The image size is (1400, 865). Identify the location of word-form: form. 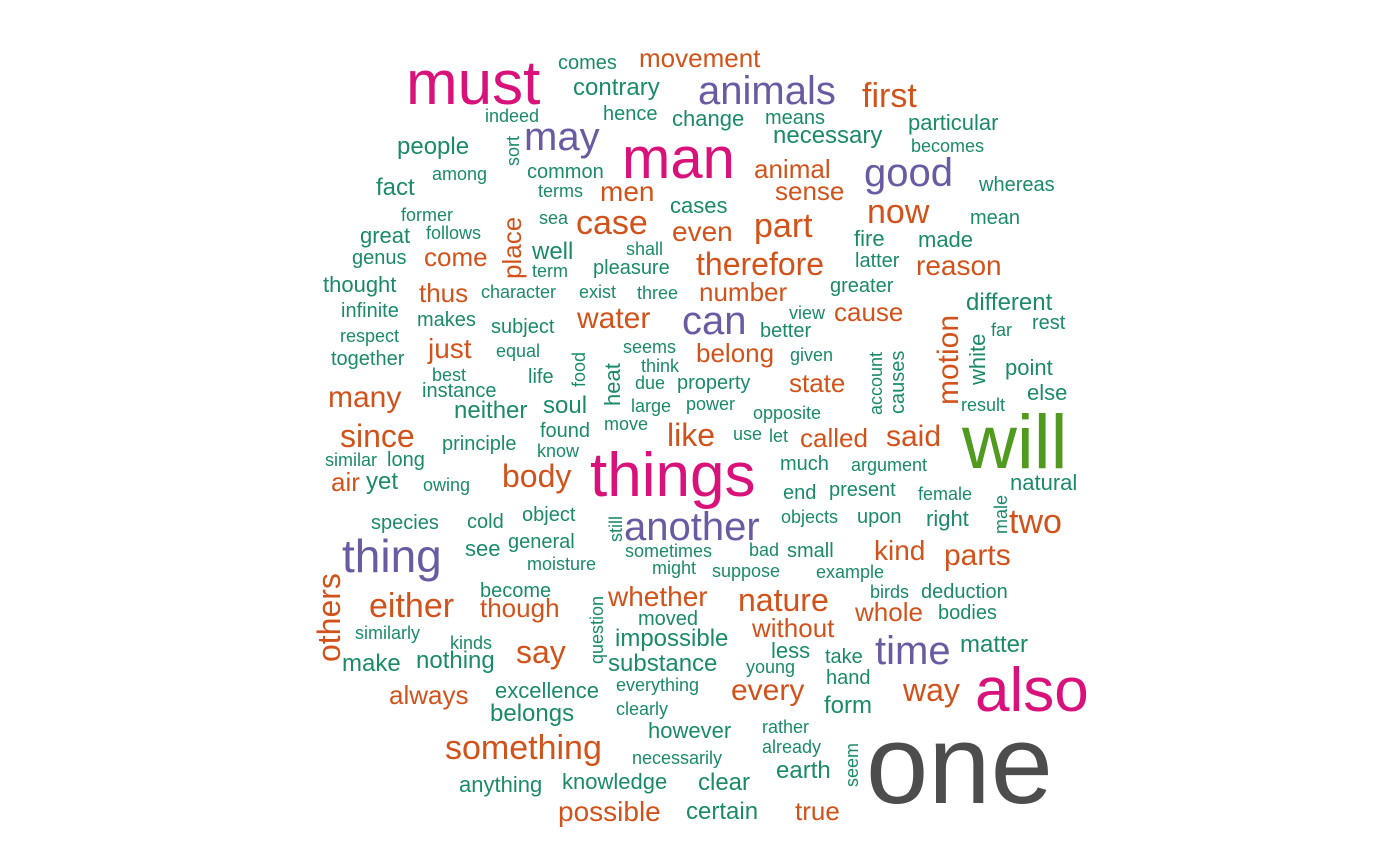
(848, 705).